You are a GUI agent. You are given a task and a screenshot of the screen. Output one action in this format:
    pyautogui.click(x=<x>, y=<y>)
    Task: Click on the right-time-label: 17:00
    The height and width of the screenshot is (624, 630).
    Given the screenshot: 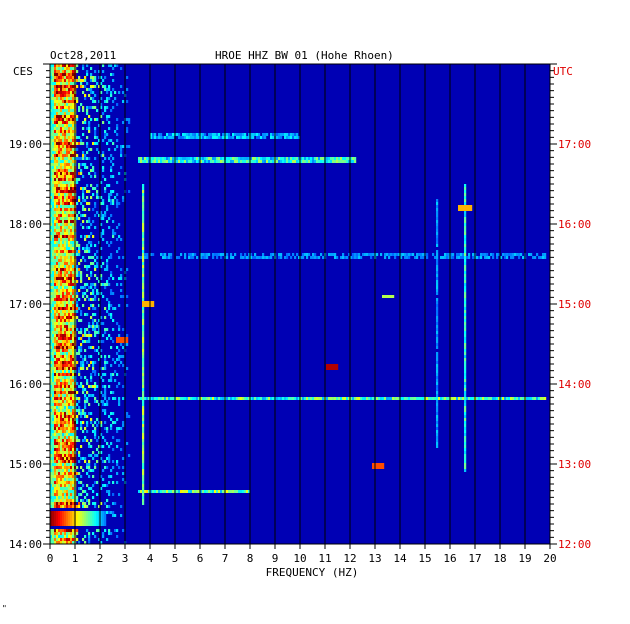 What is the action you would take?
    pyautogui.click(x=574, y=144)
    